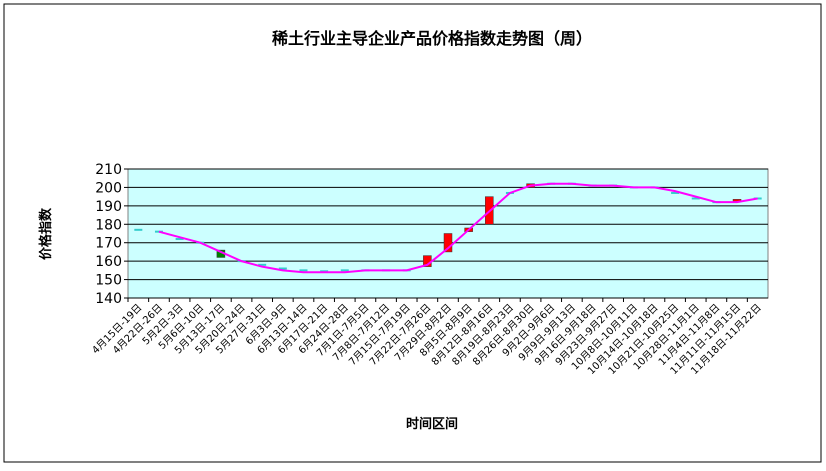 This screenshot has height=471, width=826. What do you see at coordinates (46, 233) in the screenshot?
I see `y-axis-label: 价格指数` at bounding box center [46, 233].